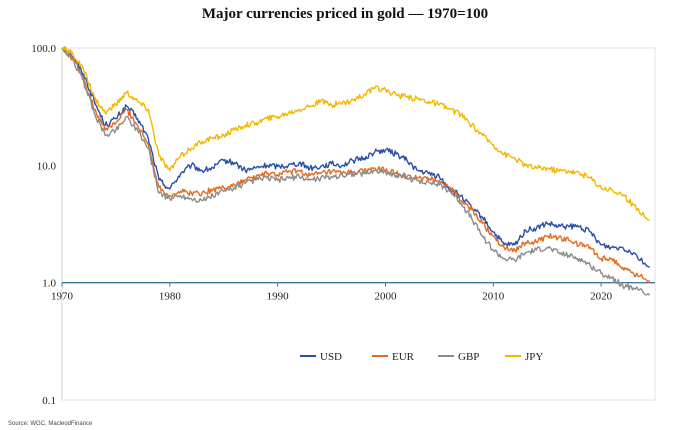 Image resolution: width=690 pixels, height=430 pixels. I want to click on x-tick-label: 1990, so click(278, 297).